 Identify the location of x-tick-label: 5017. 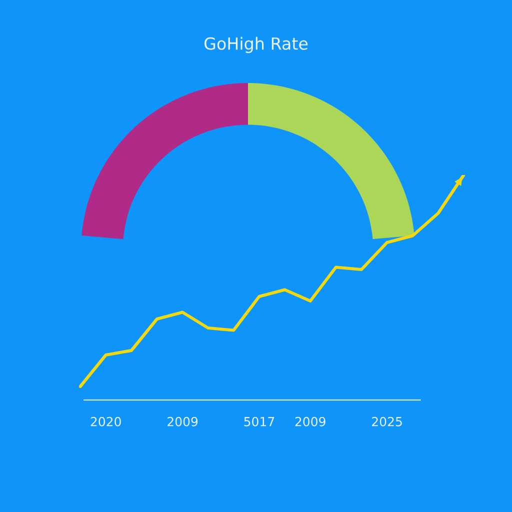
(259, 421).